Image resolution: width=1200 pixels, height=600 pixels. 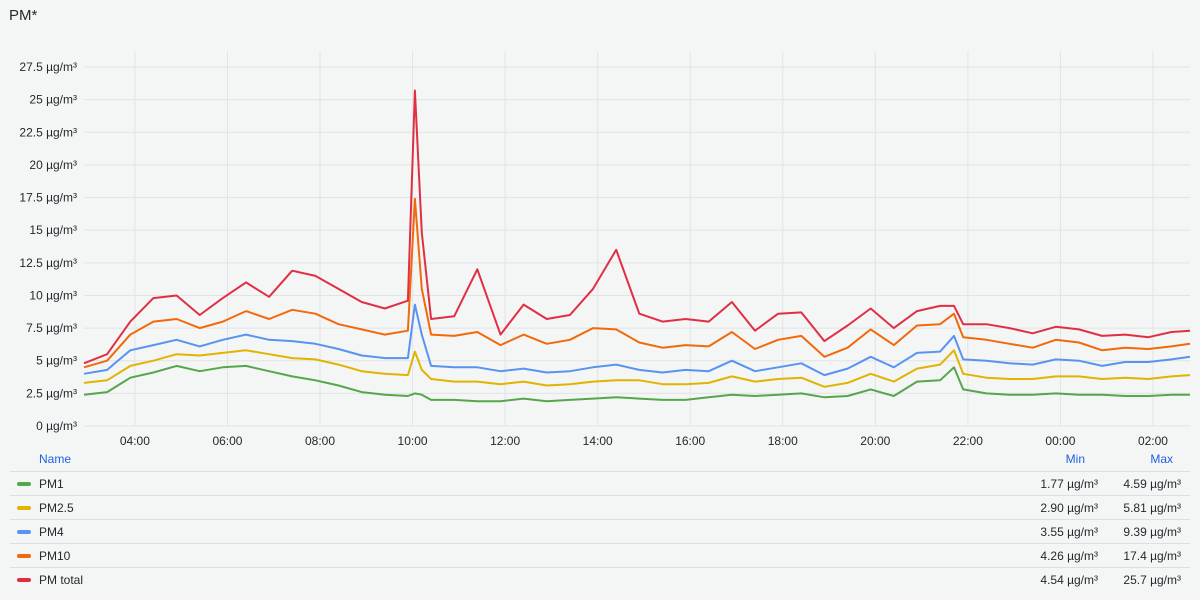 What do you see at coordinates (600, 555) in the screenshot?
I see `legend-row: PM10 4.26 µg/m³ 17.4 µg/m³` at bounding box center [600, 555].